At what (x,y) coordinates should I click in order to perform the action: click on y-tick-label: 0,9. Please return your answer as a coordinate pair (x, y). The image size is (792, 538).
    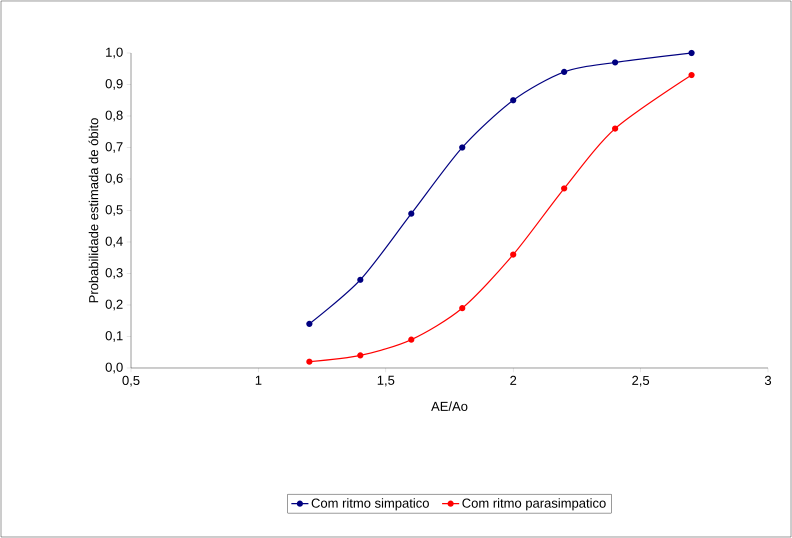
    Looking at the image, I should click on (114, 84).